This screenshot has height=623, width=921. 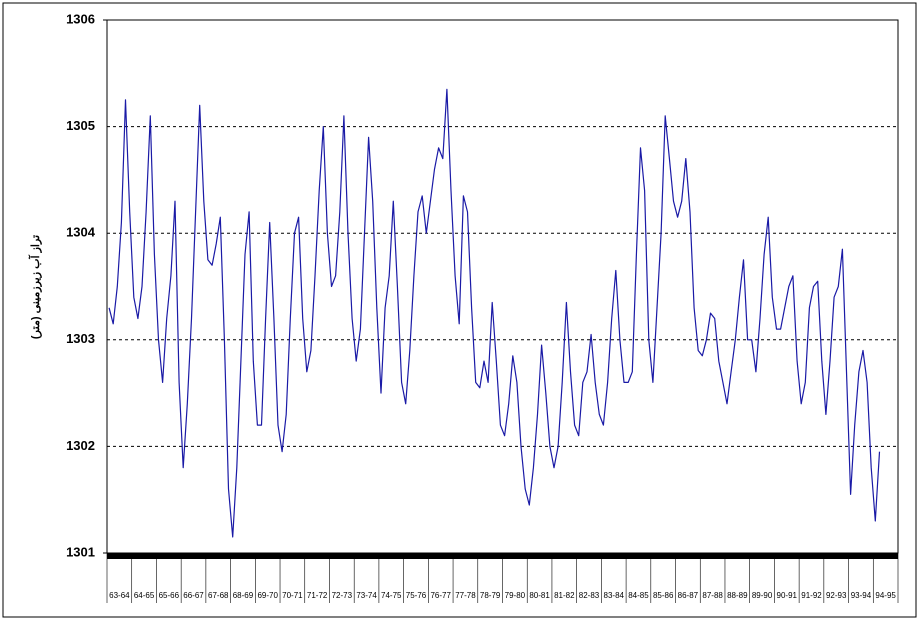 I want to click on y-tick-label: 1303, so click(x=80, y=338).